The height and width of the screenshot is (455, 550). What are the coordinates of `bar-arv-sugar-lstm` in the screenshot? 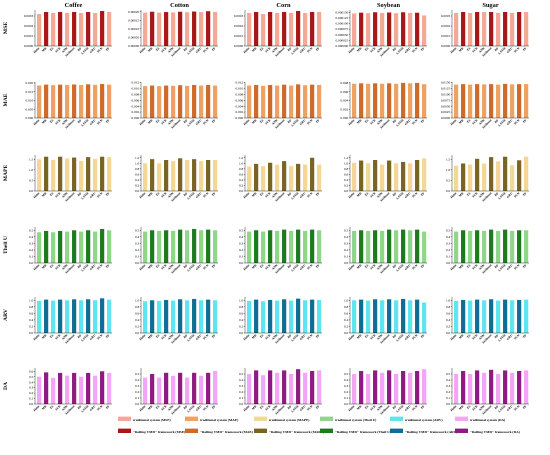 It's located at (505, 316).